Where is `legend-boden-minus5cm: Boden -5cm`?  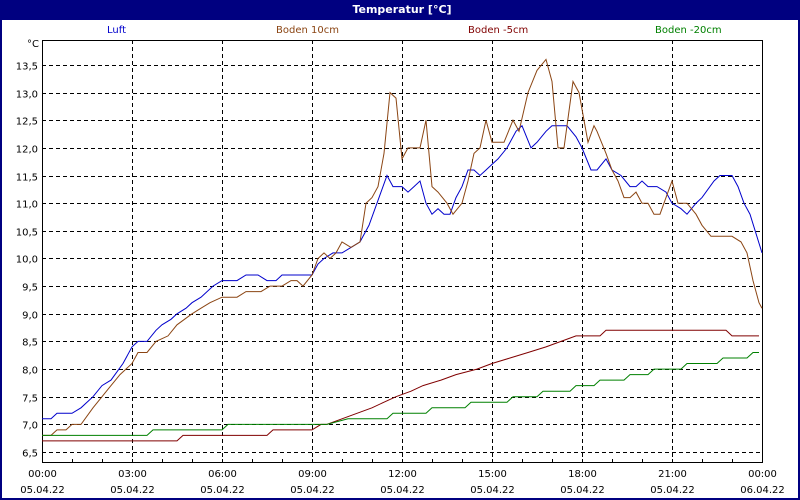 legend-boden-minus5cm: Boden -5cm is located at coordinates (498, 30).